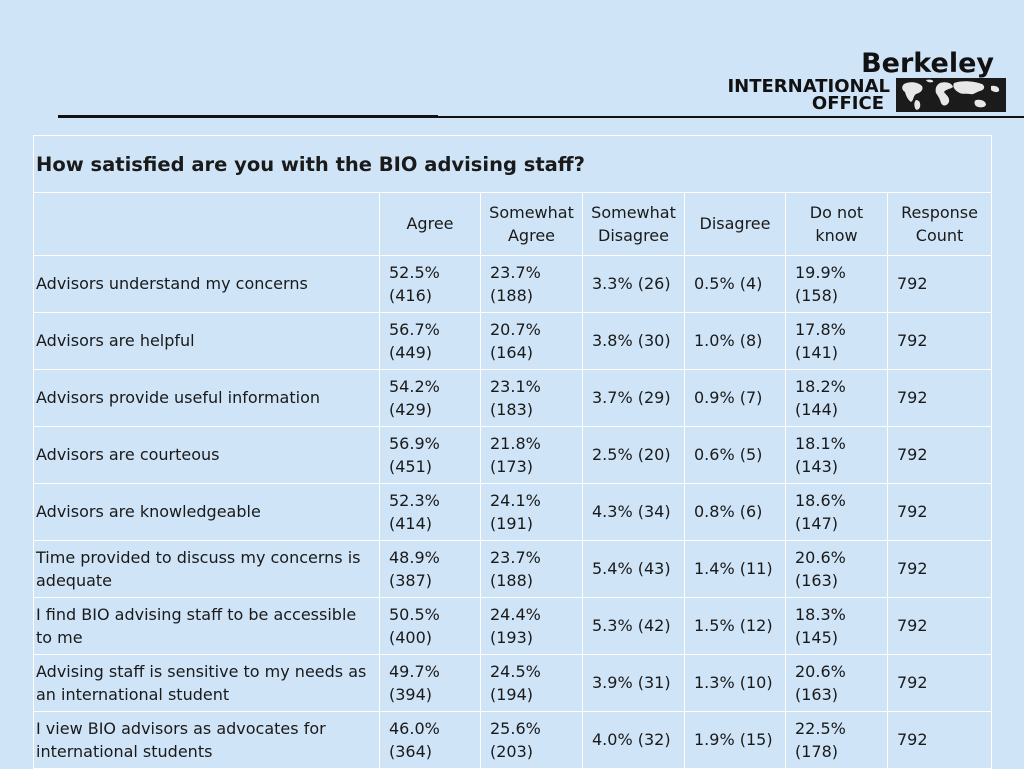 This screenshot has height=769, width=1024. What do you see at coordinates (206, 341) in the screenshot?
I see `row-label: Advisors are helpful` at bounding box center [206, 341].